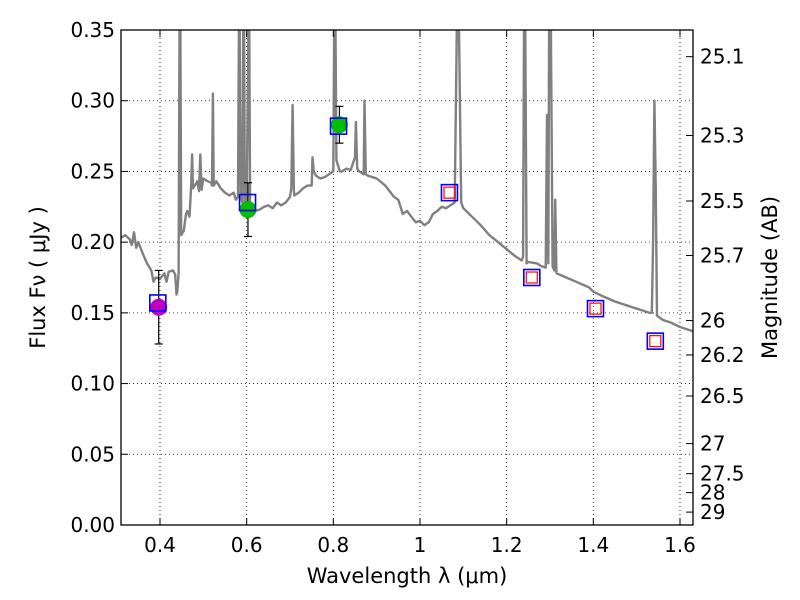 This screenshot has height=600, width=800. What do you see at coordinates (420, 545) in the screenshot?
I see `x-tick-label: 1` at bounding box center [420, 545].